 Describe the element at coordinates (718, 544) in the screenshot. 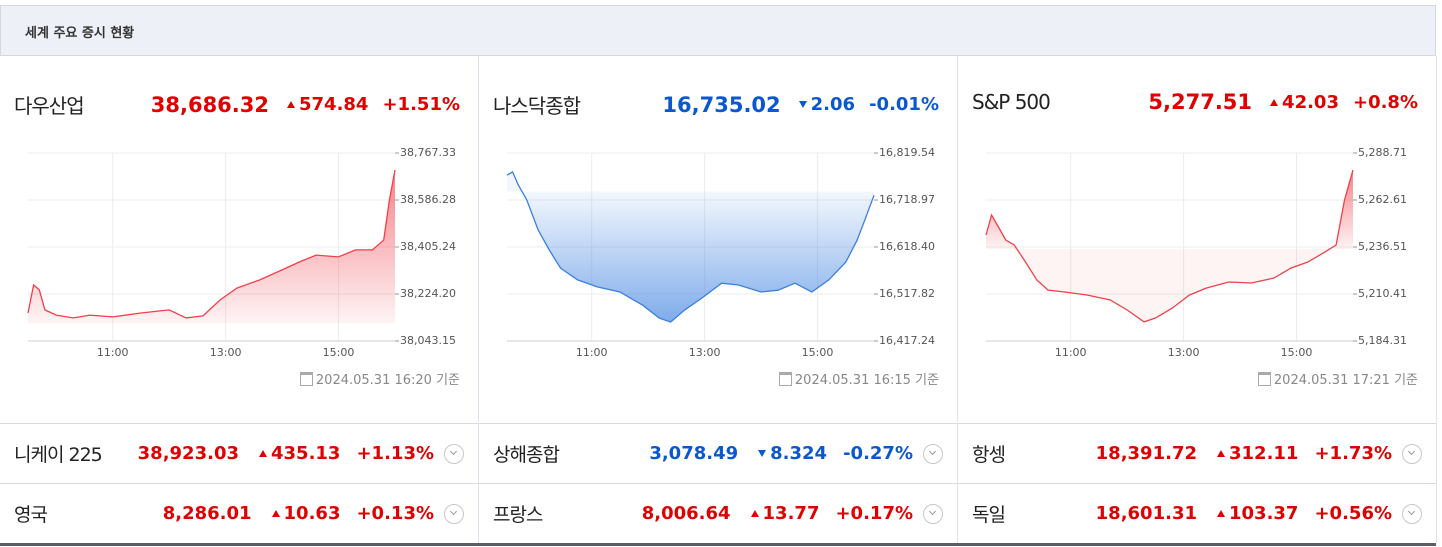

I see `bottom-border` at that location.